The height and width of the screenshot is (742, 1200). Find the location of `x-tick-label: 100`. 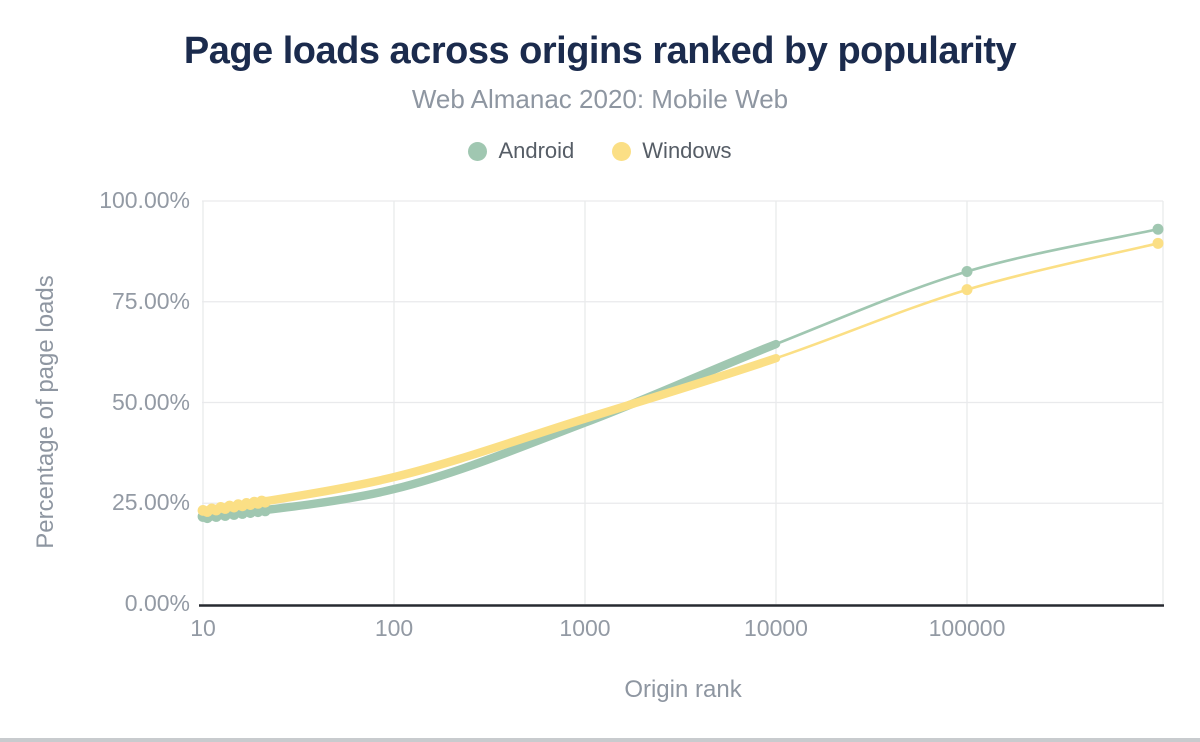

x-tick-label: 100 is located at coordinates (394, 628).